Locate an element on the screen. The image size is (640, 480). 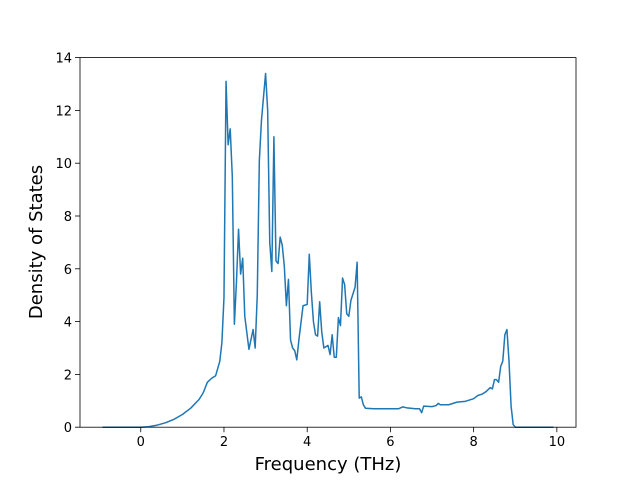
y-tick-label: 0 is located at coordinates (68, 428).